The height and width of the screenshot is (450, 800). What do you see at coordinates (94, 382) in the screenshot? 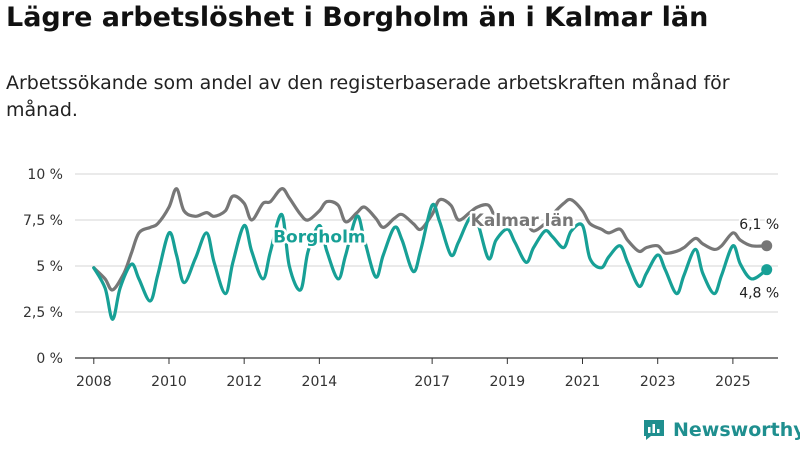
I see `x-tick-label: 2008` at bounding box center [94, 382].